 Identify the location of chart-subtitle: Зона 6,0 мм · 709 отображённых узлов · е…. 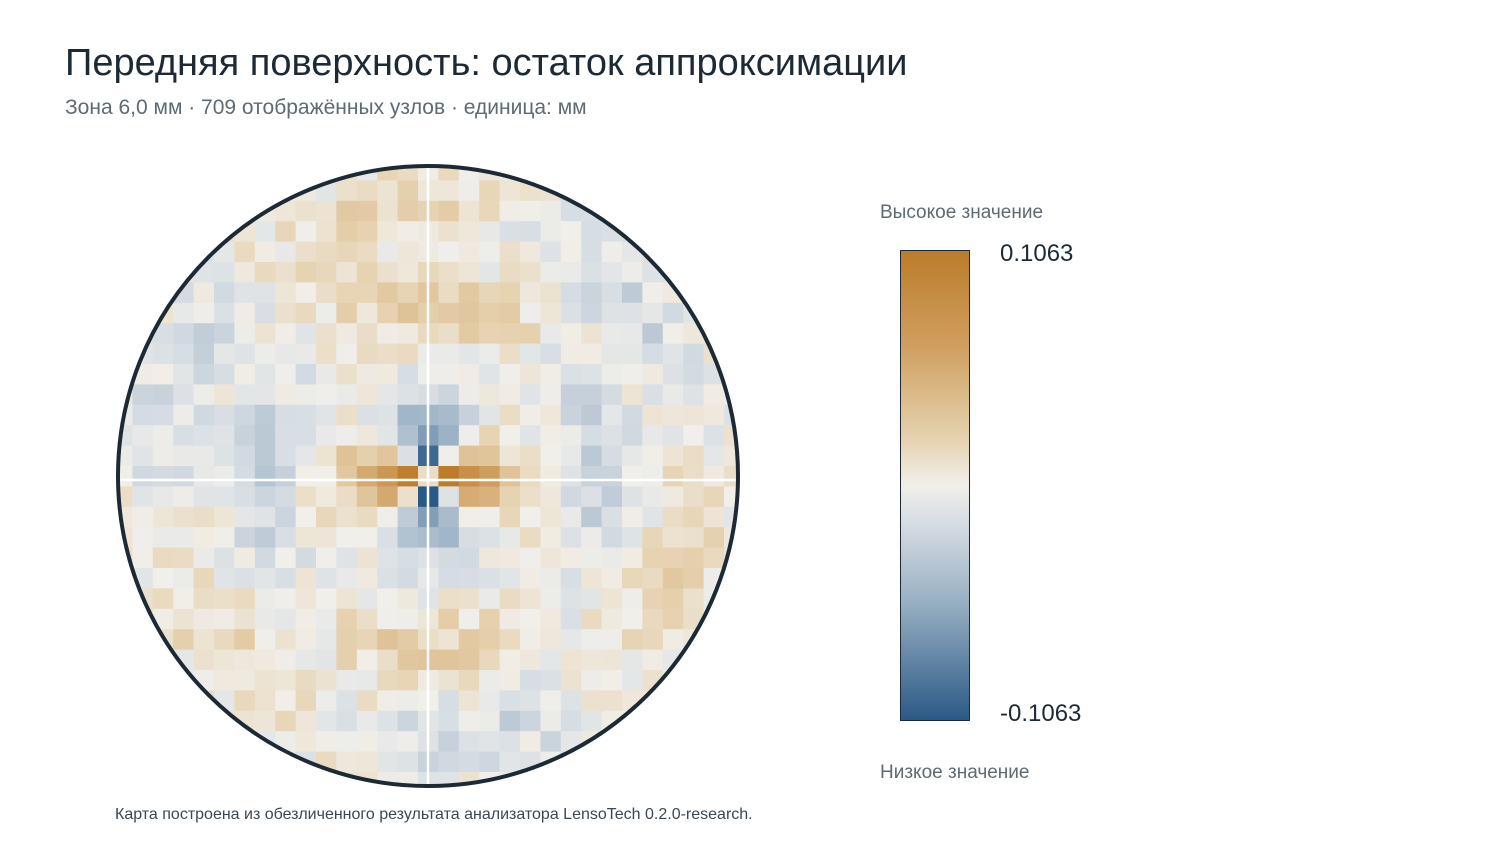
(326, 107).